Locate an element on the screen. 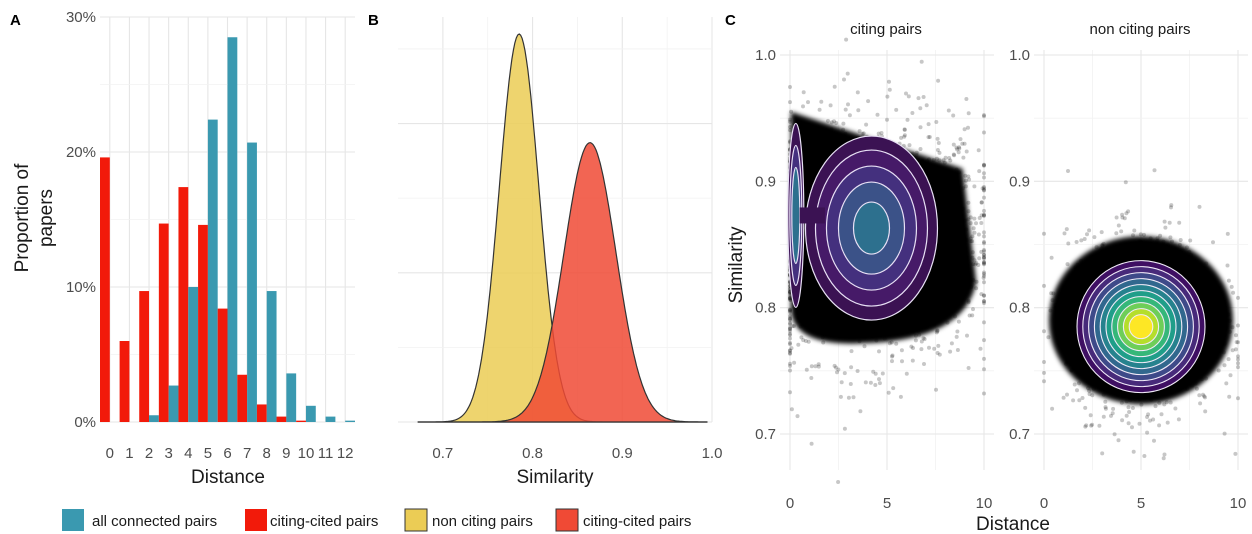 The height and width of the screenshot is (534, 1252). panel-c-label: C is located at coordinates (730, 20).